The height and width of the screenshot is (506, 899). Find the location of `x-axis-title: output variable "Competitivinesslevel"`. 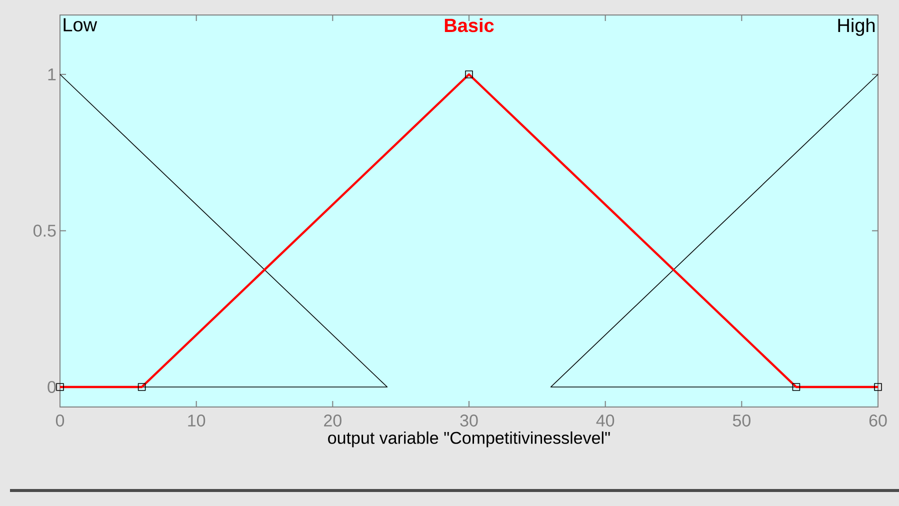

x-axis-title: output variable "Competitivinesslevel" is located at coordinates (469, 439).